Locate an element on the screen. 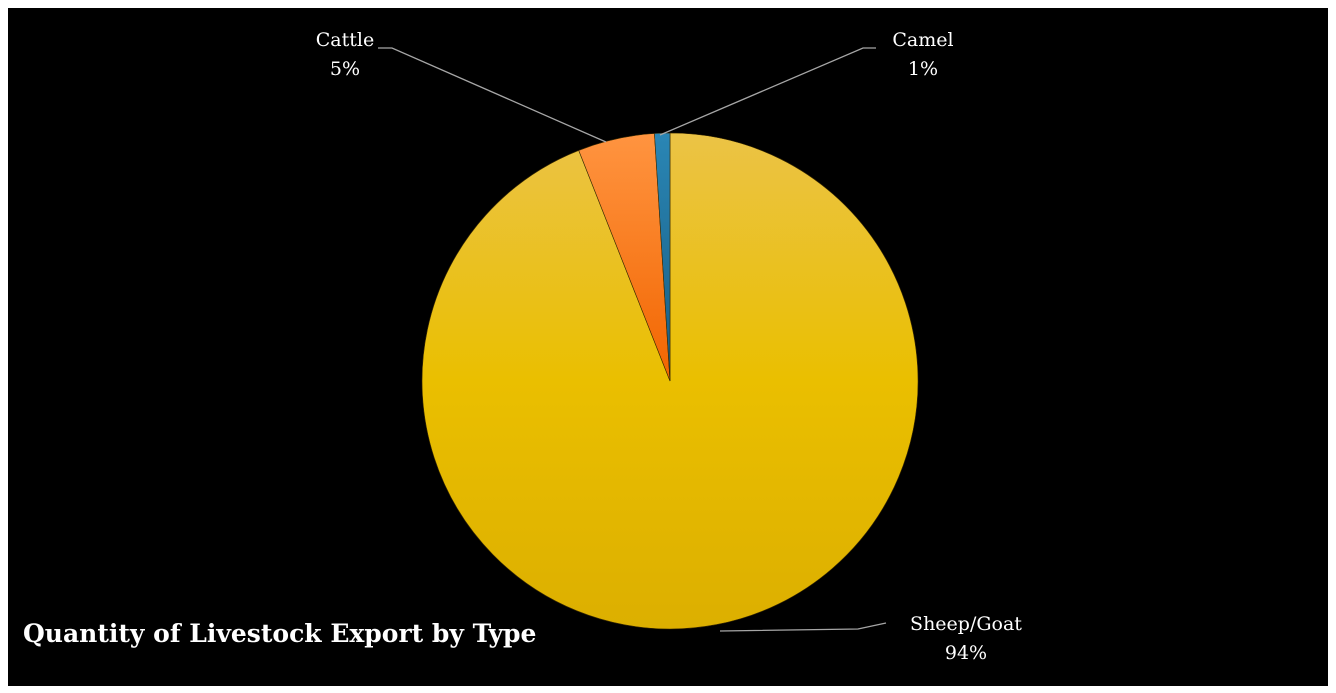  pie-slice-camel is located at coordinates (662, 257).